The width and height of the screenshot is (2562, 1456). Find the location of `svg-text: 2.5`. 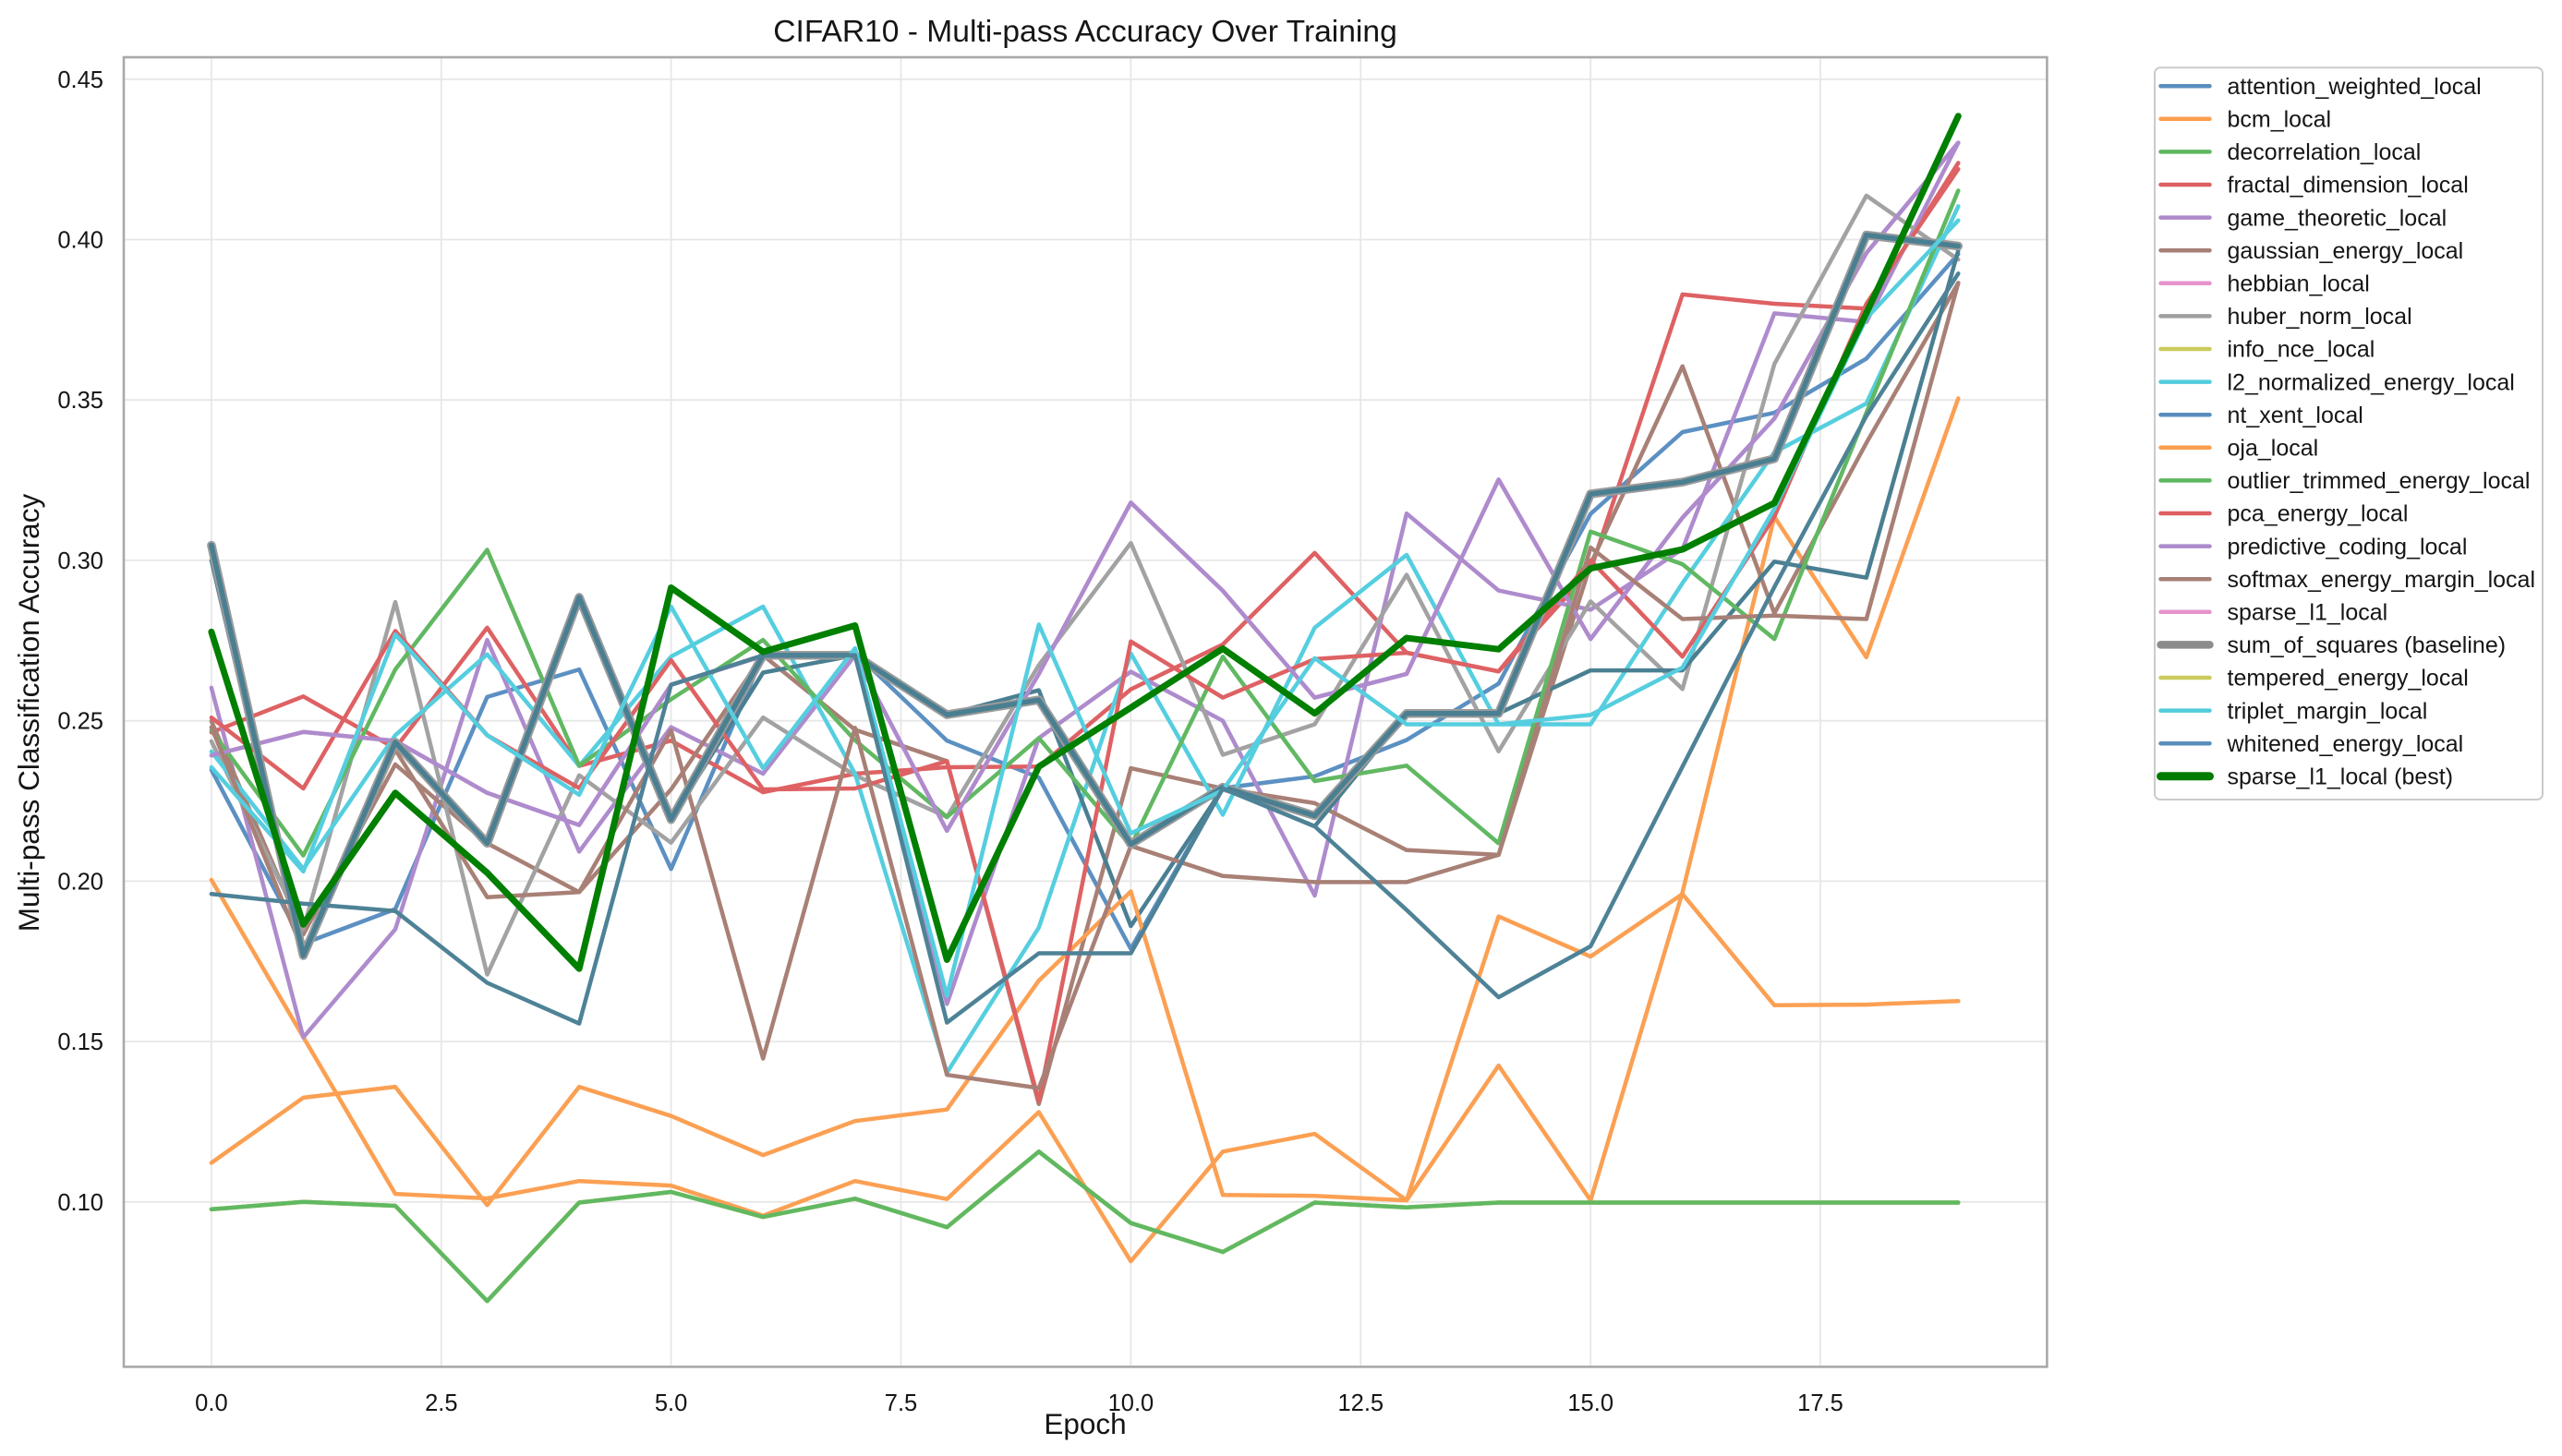

svg-text: 2.5 is located at coordinates (441, 1403).